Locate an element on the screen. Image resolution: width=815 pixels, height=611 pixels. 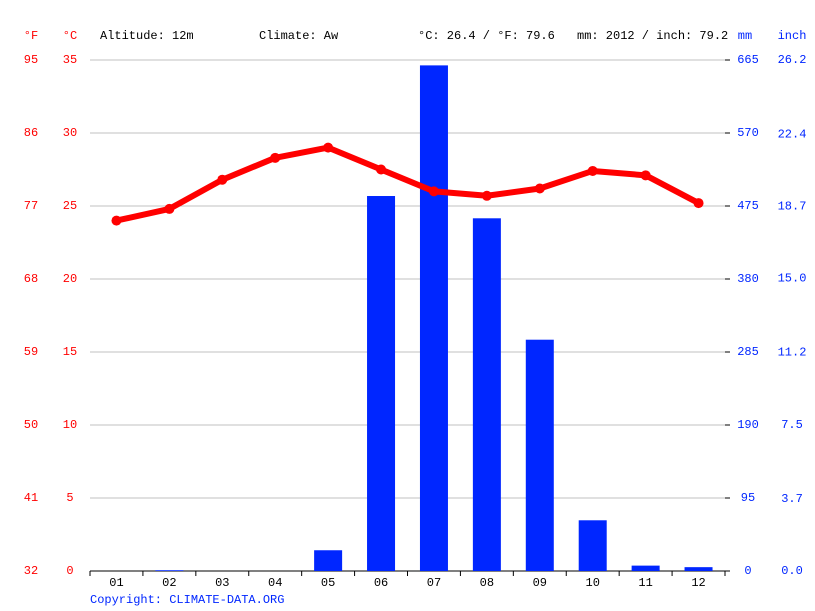
y2-tick-label: 190 is located at coordinates (748, 425).